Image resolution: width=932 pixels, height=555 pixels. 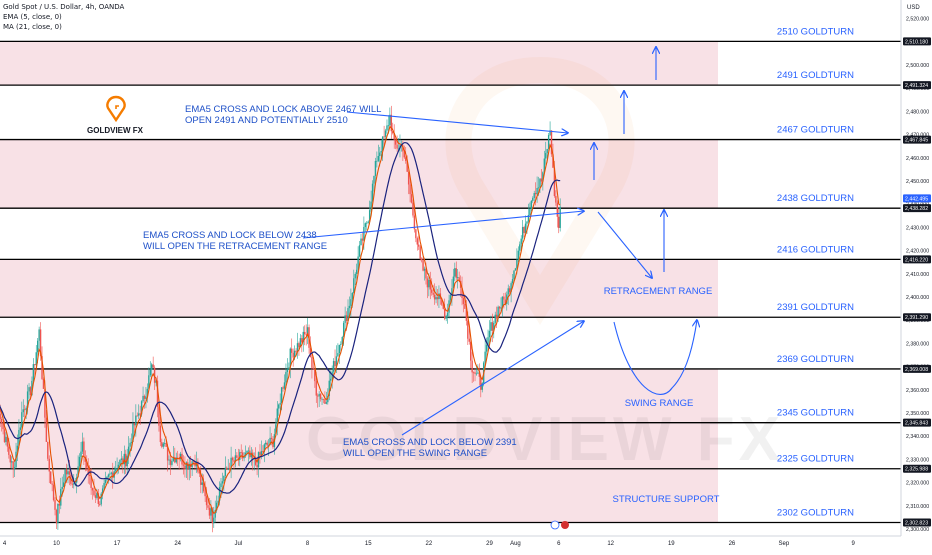 I want to click on arrow-down-retracement, so click(x=624, y=244).